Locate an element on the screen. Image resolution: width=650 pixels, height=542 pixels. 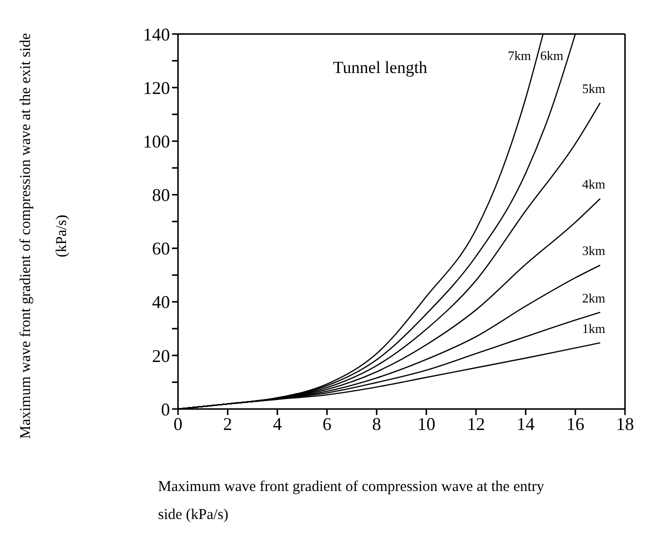
series-label: 2km is located at coordinates (594, 298).